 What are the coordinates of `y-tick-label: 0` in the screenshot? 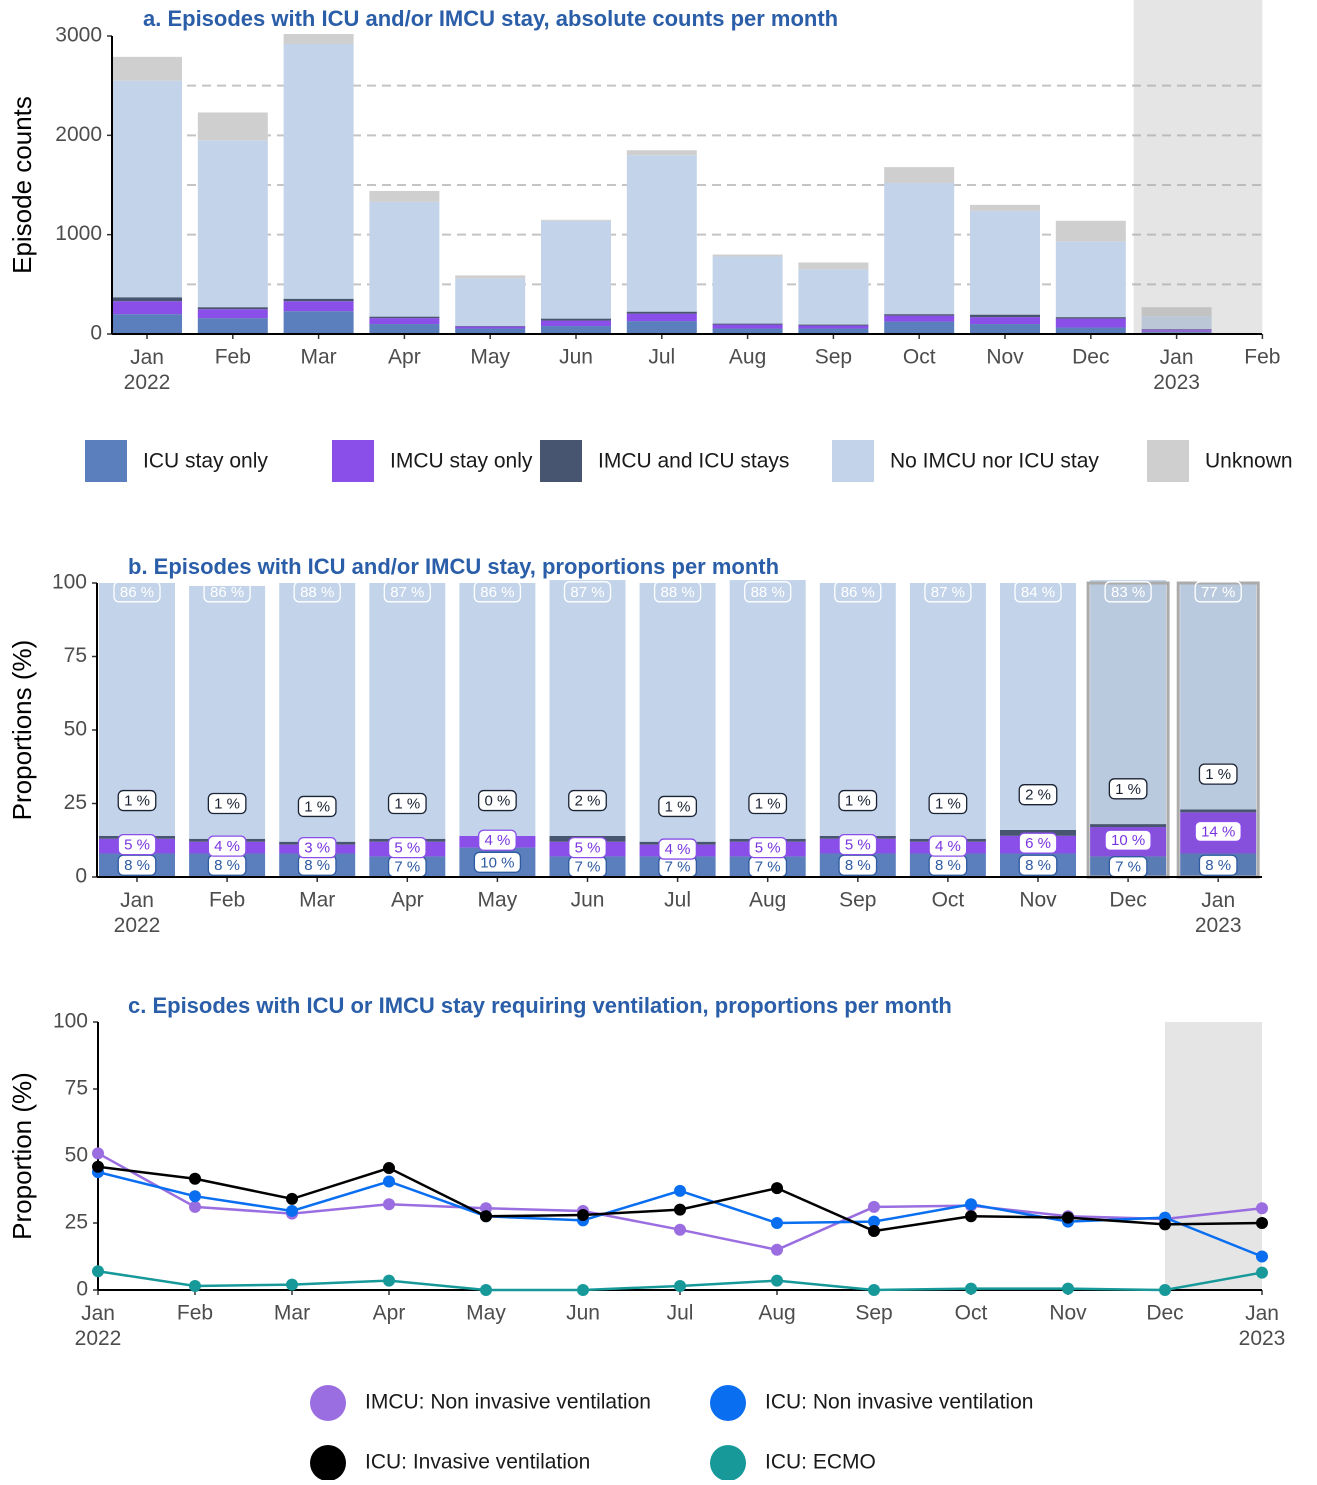 It's located at (96, 333).